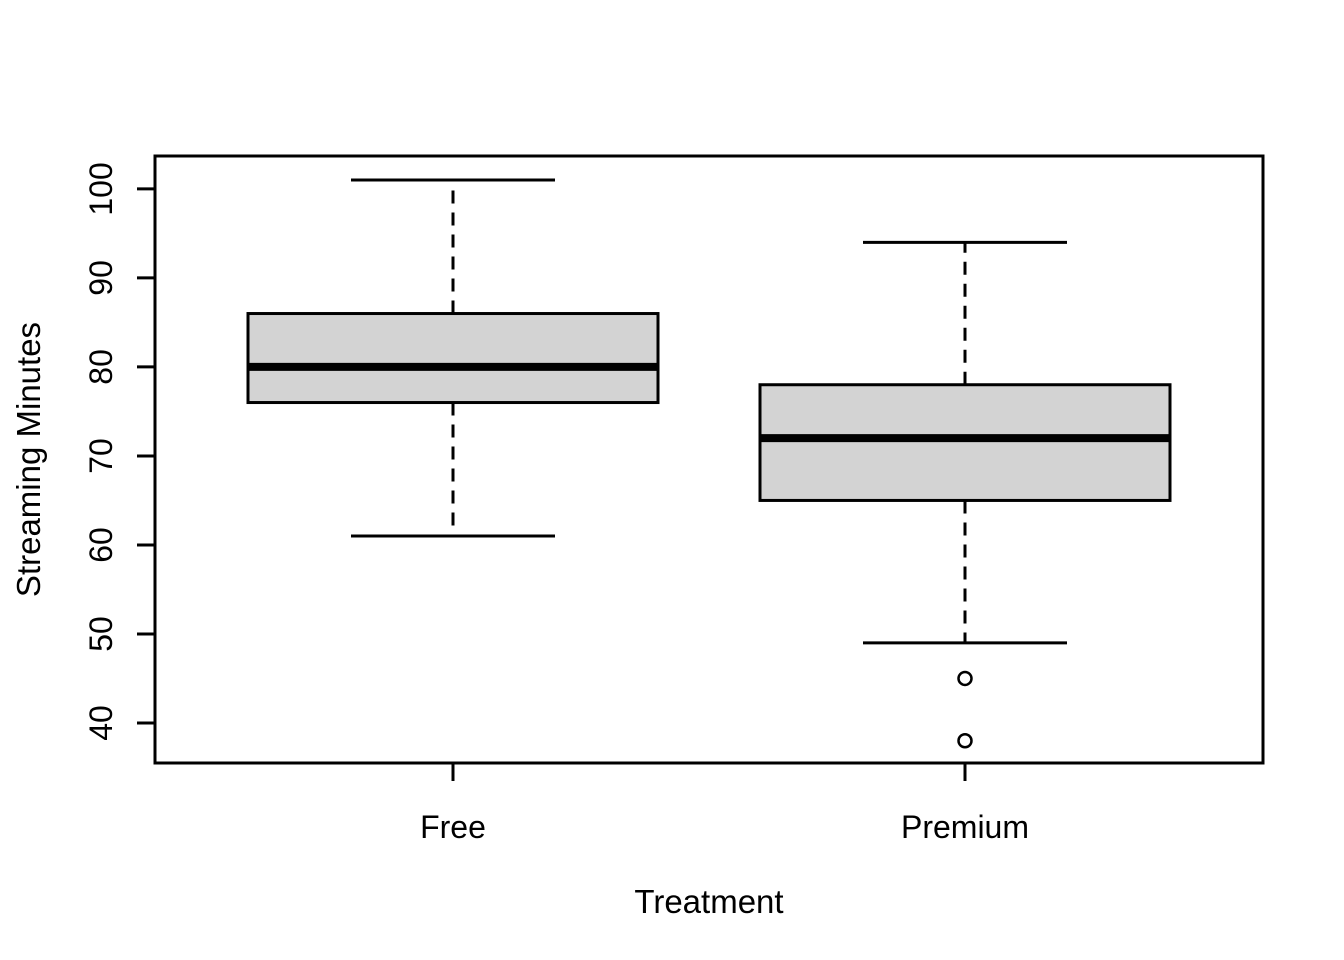 The height and width of the screenshot is (960, 1344). I want to click on x-tick-label-premium: Premium, so click(965, 827).